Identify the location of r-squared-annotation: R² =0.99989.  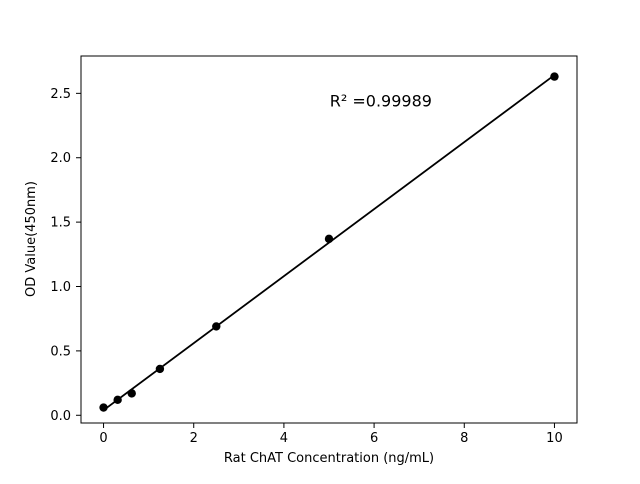
(381, 101).